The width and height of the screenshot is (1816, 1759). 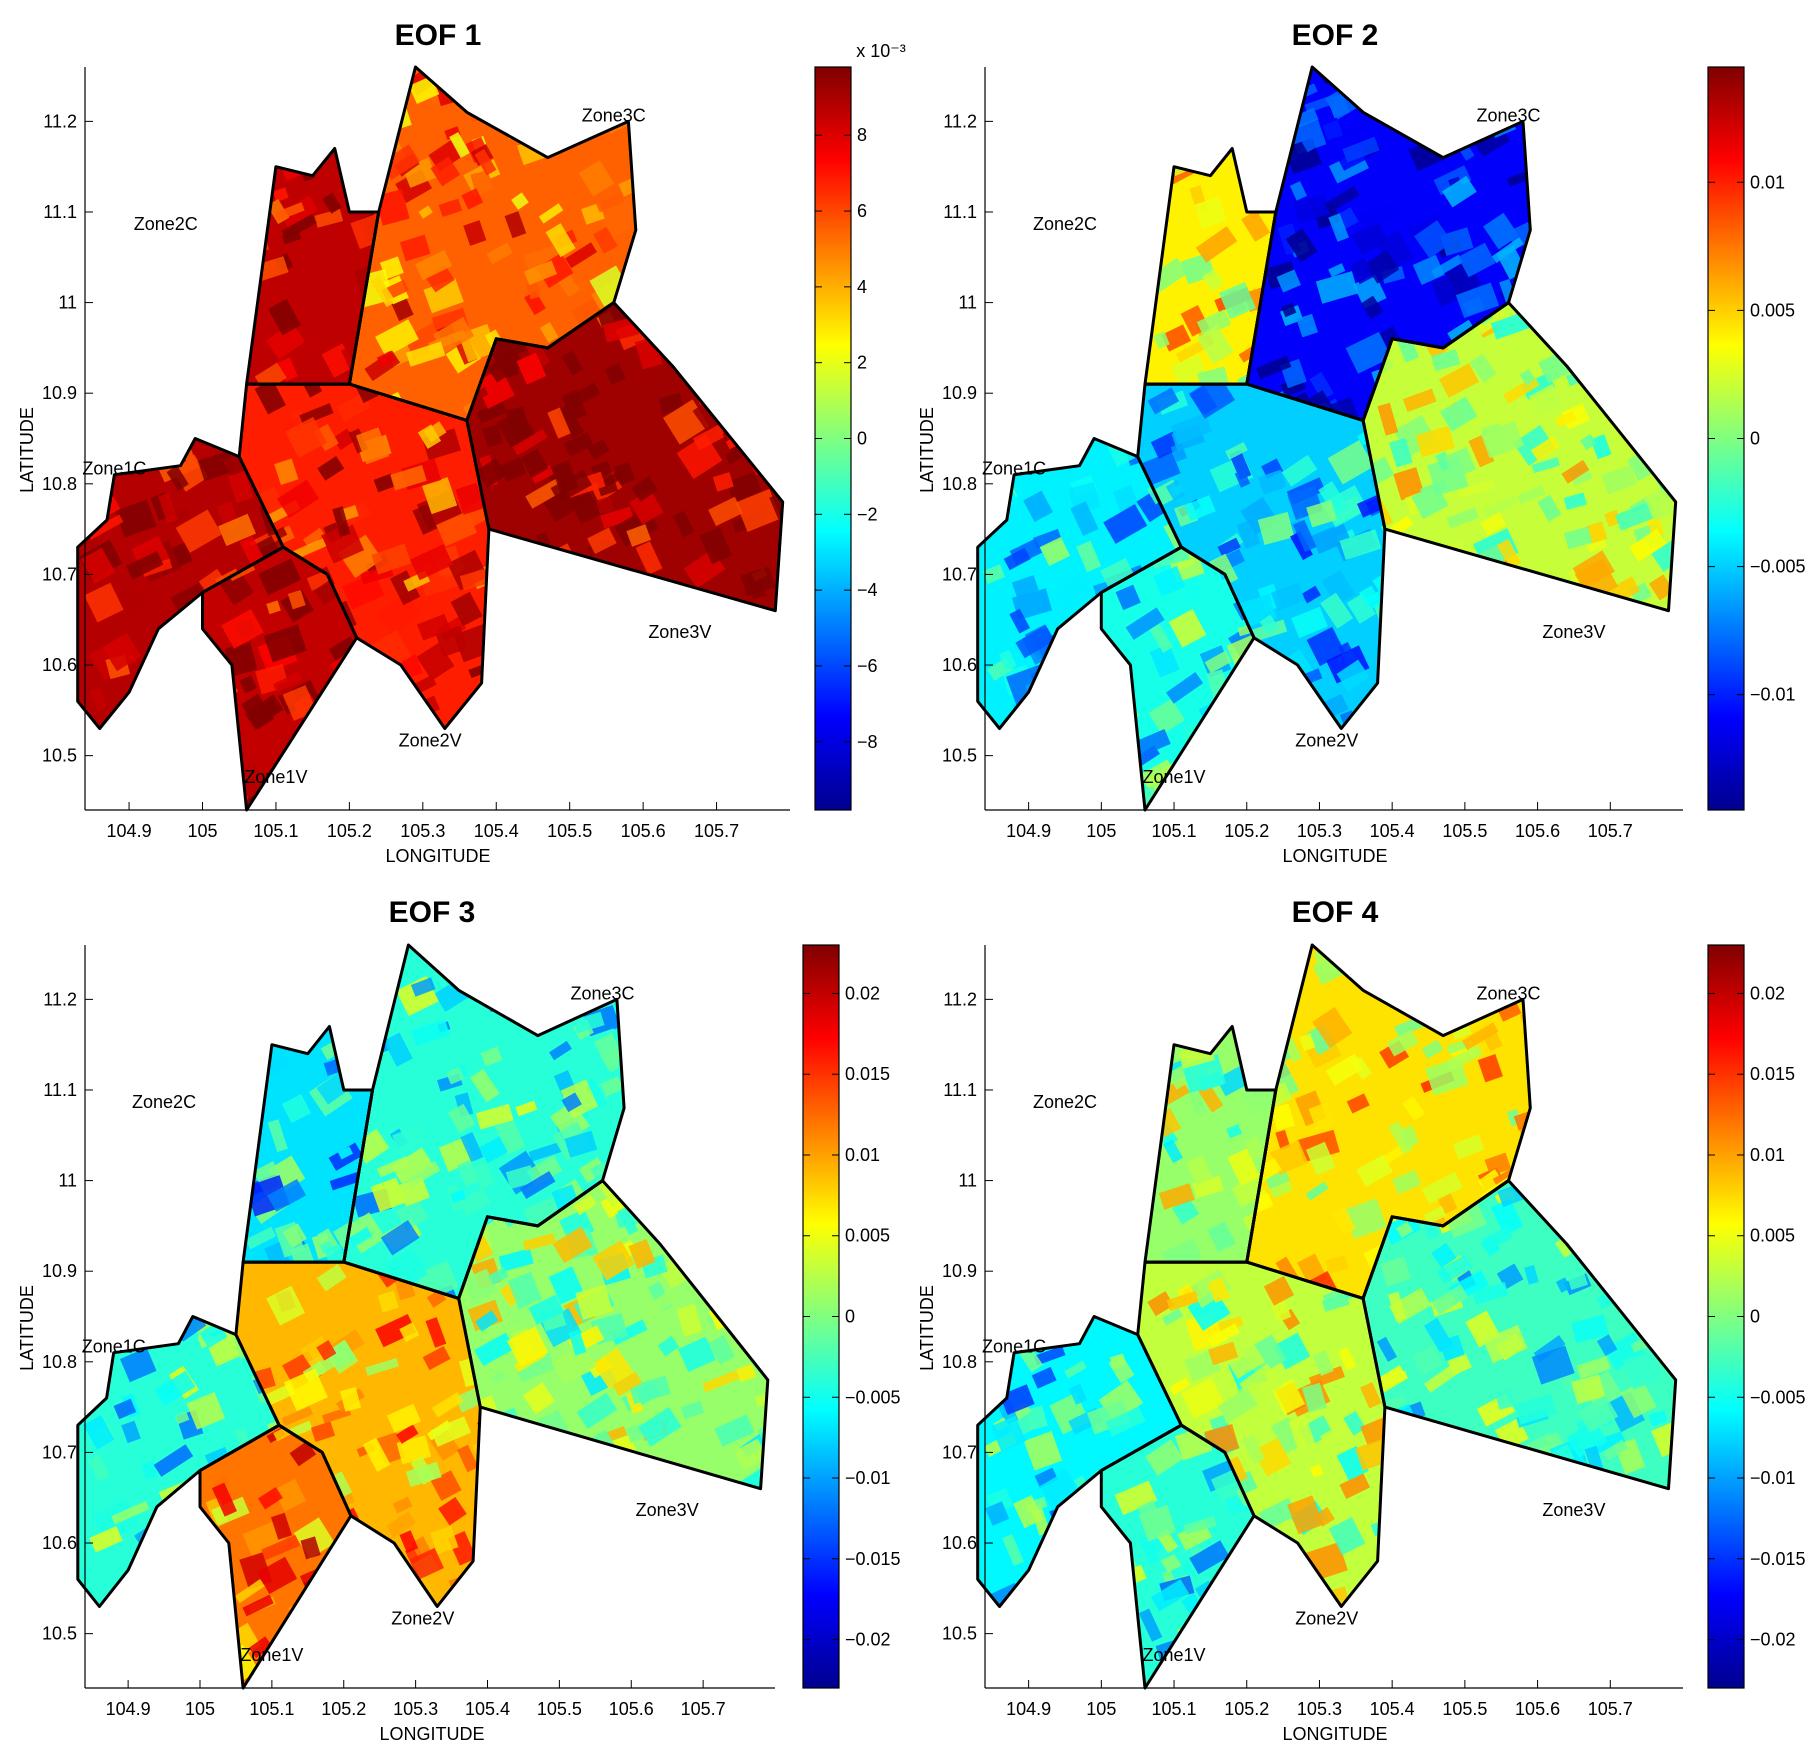 I want to click on panel-title: EOF 3, so click(x=432, y=912).